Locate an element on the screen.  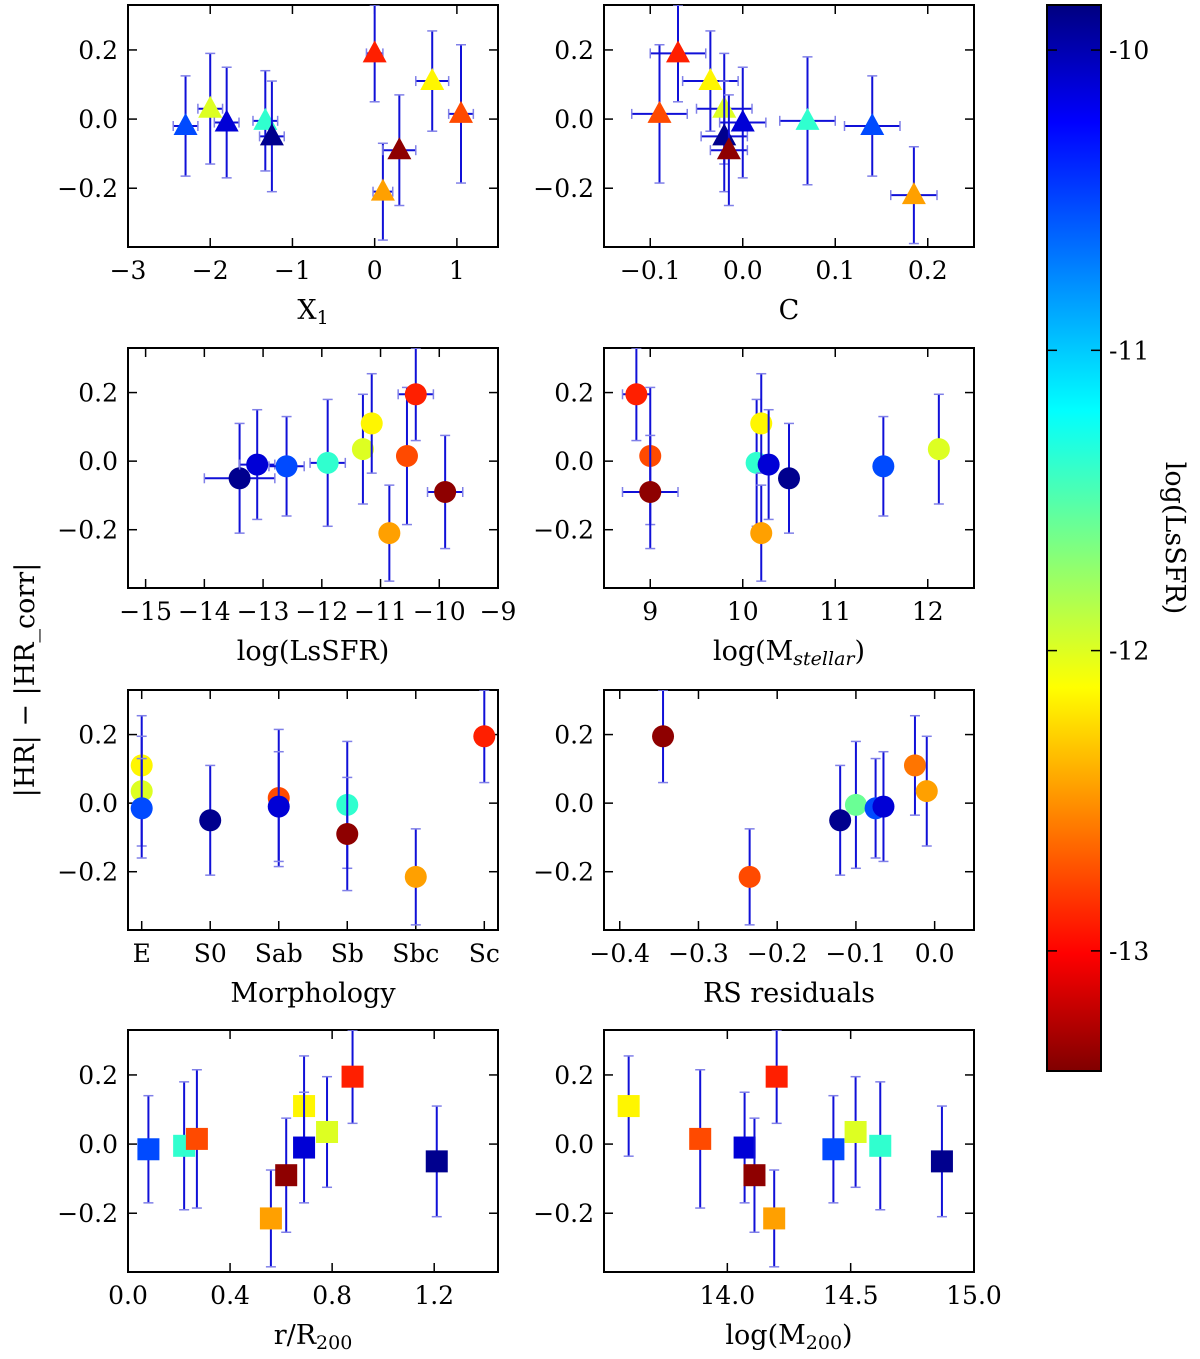
xtick-label: 0.0 is located at coordinates (128, 1295).